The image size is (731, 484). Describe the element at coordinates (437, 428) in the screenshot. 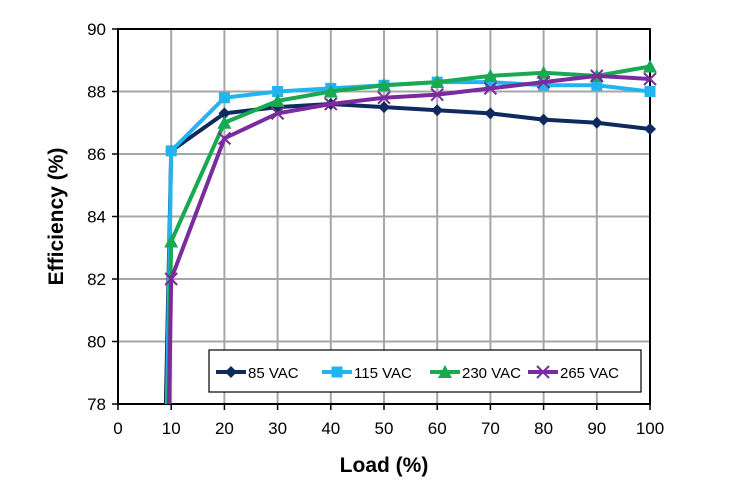

I see `x-tick-label: 60` at that location.